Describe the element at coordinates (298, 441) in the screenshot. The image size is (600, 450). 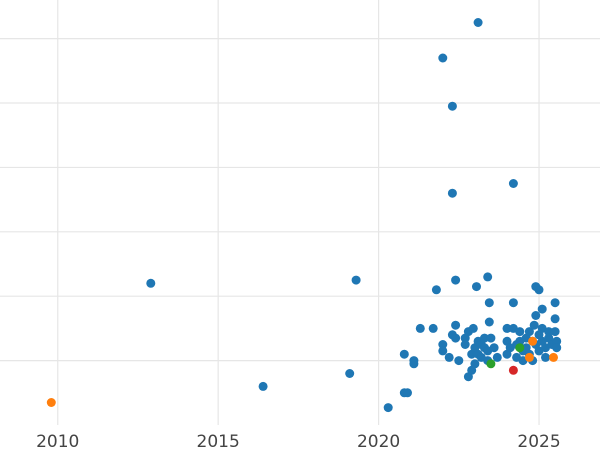
I see `x-tick-labels: 2010 2015 2020 2025` at that location.